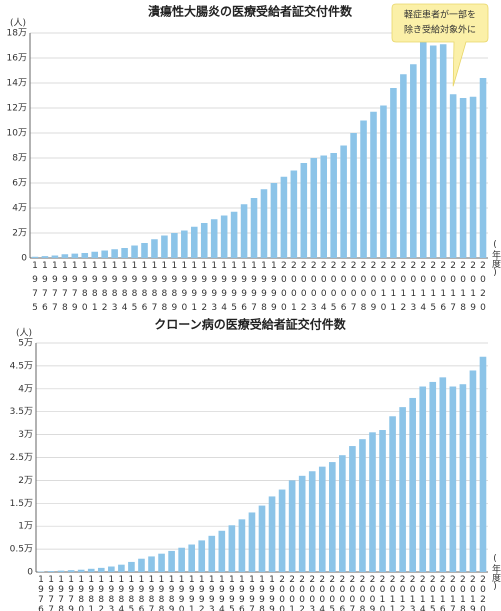 The height and width of the screenshot is (611, 501). I want to click on x-tick-label: 2009, so click(372, 593).